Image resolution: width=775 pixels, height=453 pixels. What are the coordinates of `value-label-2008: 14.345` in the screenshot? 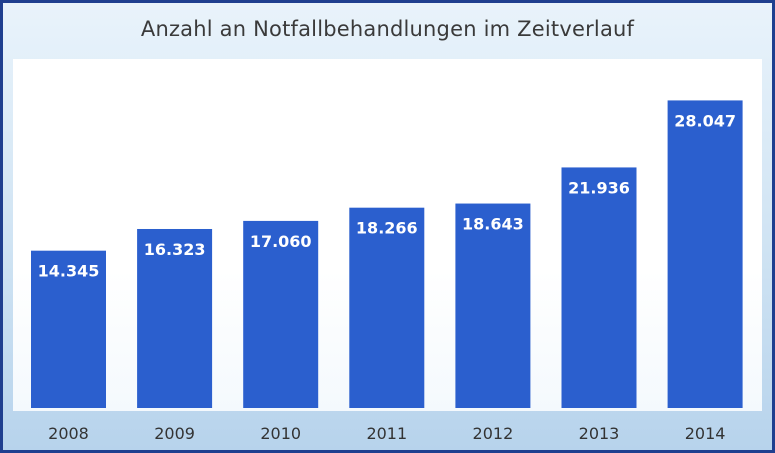 It's located at (69, 271).